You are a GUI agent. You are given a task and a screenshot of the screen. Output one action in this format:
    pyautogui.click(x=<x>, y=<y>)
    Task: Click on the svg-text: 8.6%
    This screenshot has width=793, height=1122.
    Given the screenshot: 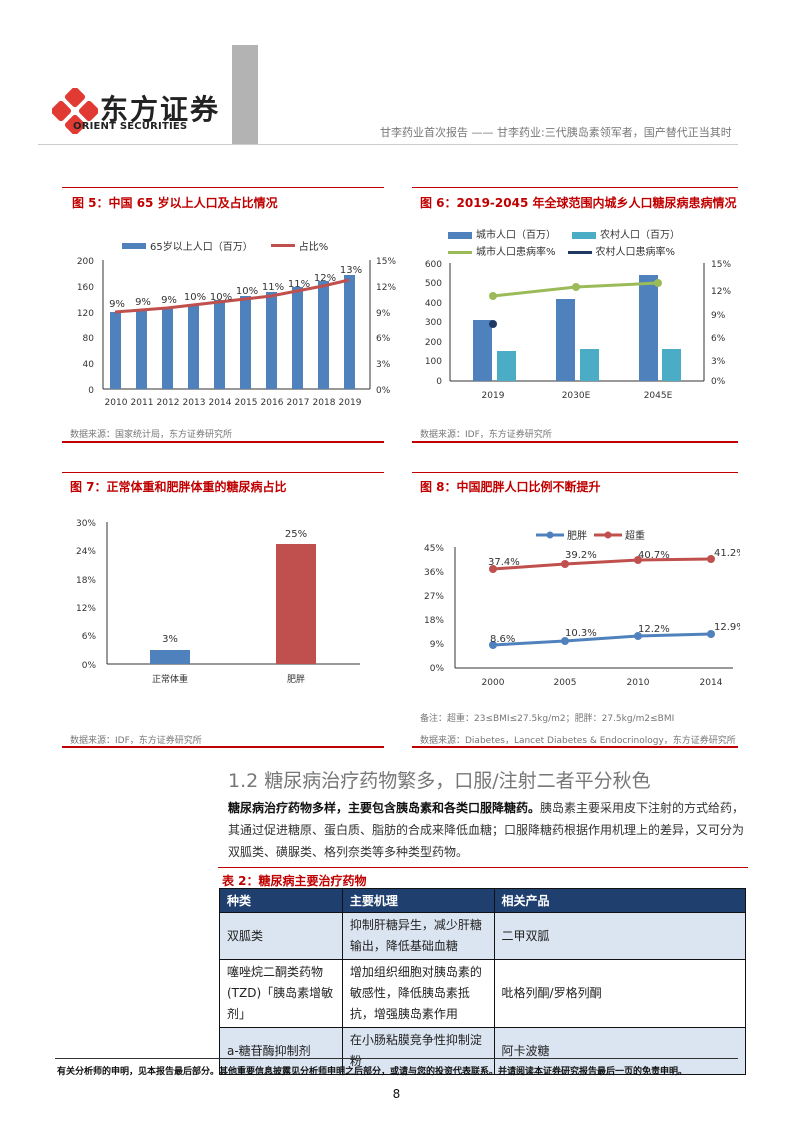 What is the action you would take?
    pyautogui.click(x=502, y=639)
    